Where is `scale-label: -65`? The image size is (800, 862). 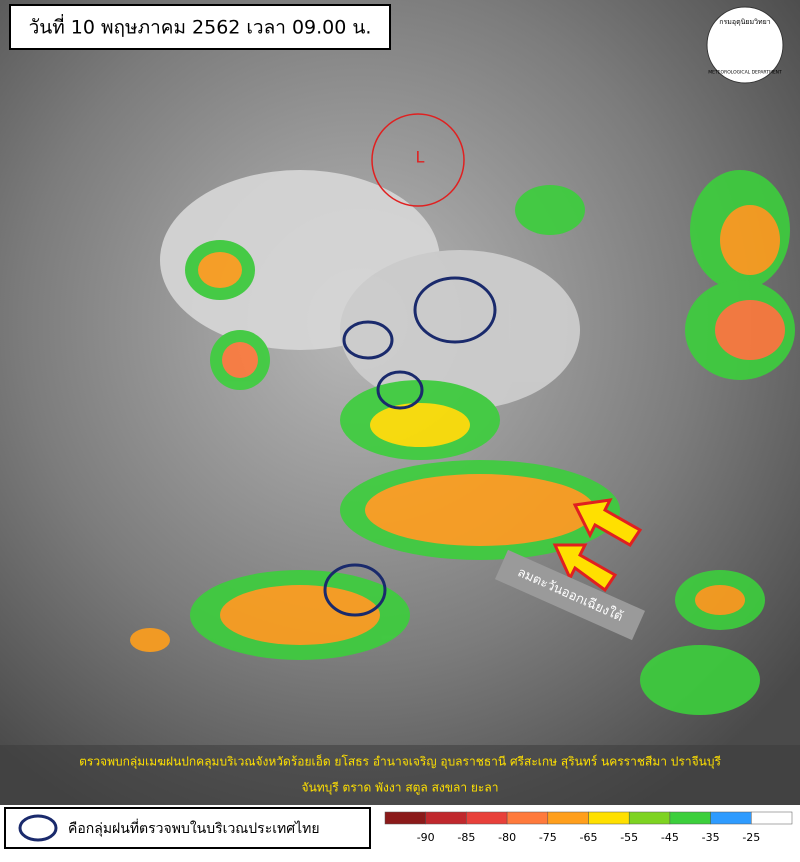
scale-label: -65 is located at coordinates (589, 837).